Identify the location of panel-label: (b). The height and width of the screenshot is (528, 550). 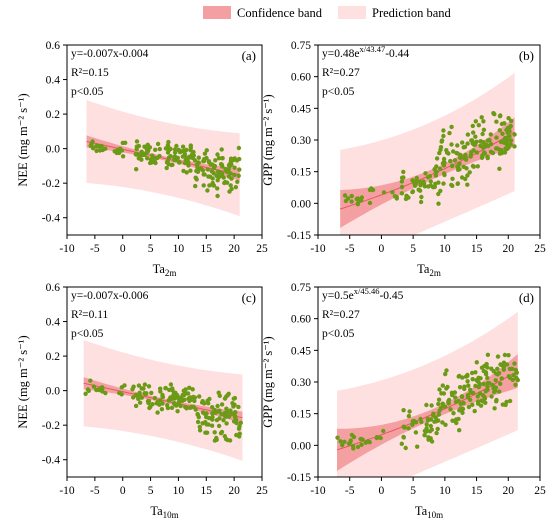
(526, 55).